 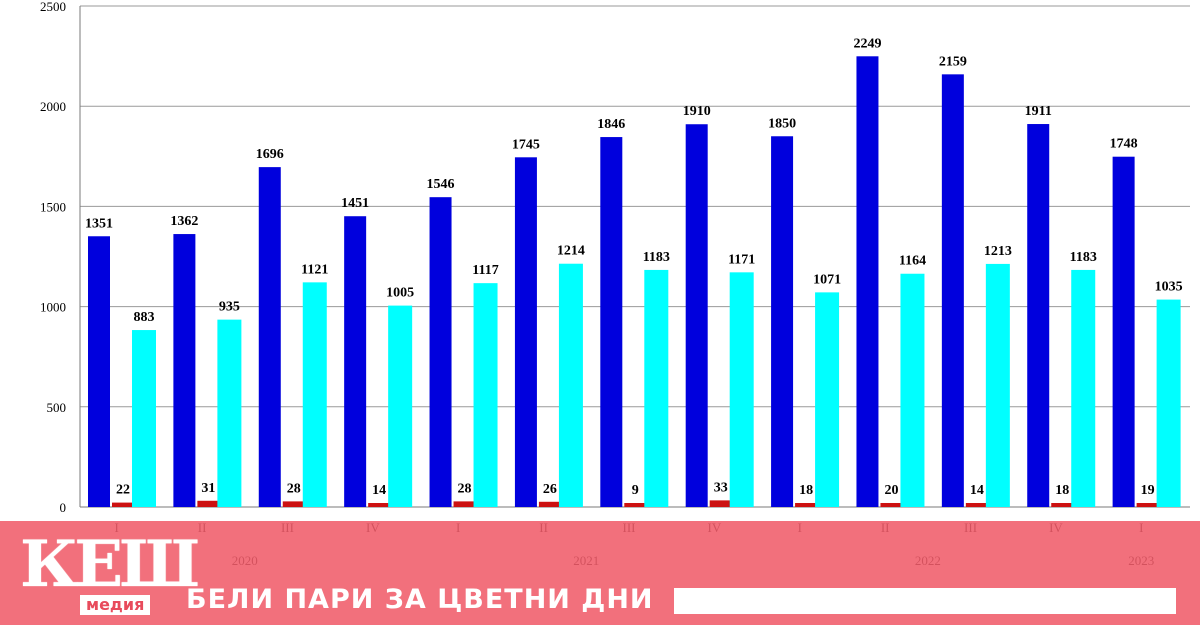 What do you see at coordinates (571, 251) in the screenshot?
I see `data-label: 1214` at bounding box center [571, 251].